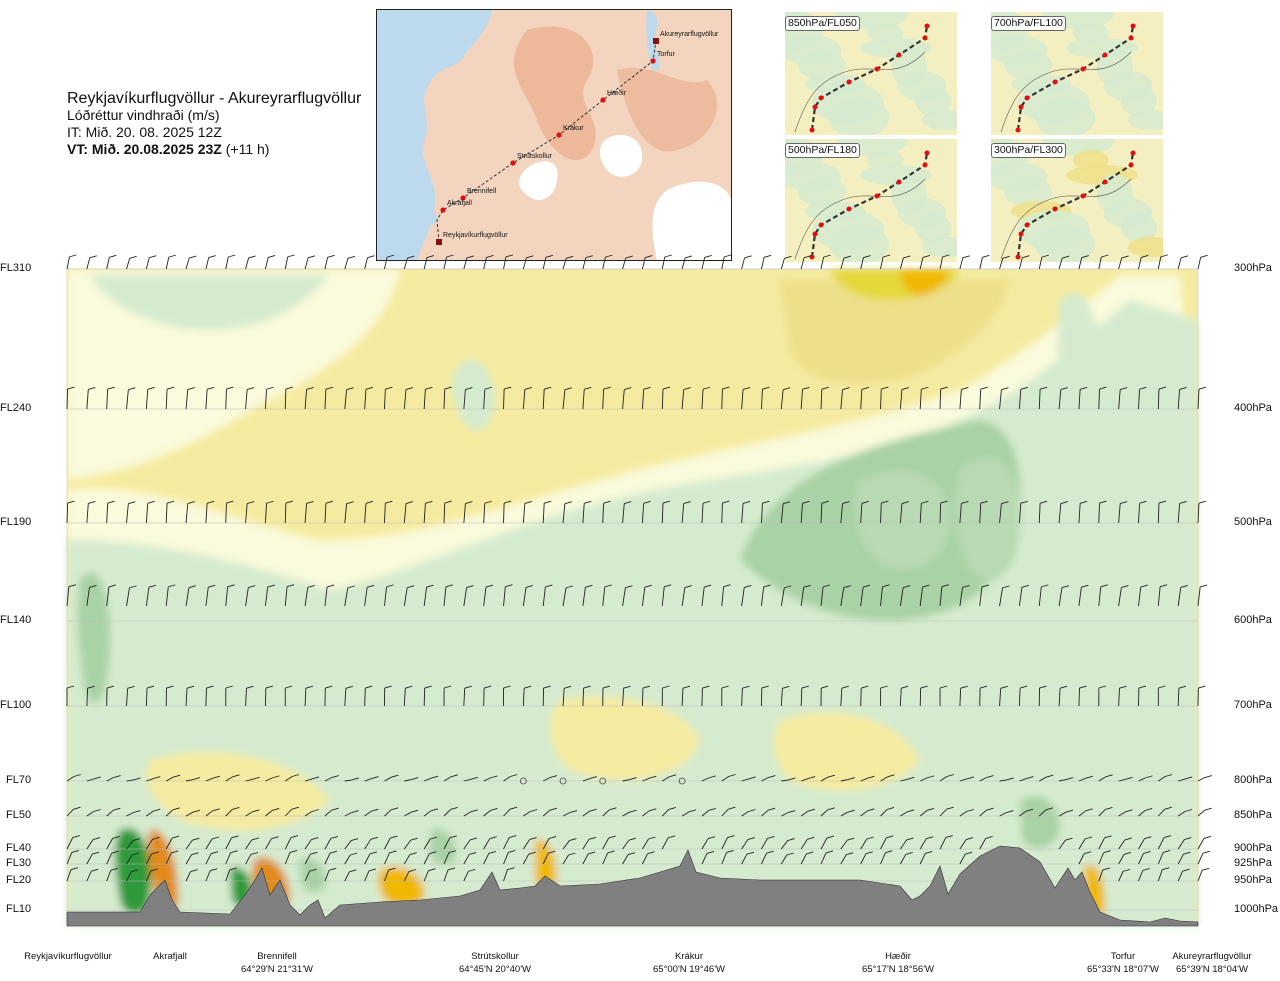 The height and width of the screenshot is (981, 1280). Describe the element at coordinates (430, 217) in the screenshot. I see `fjord-area` at that location.